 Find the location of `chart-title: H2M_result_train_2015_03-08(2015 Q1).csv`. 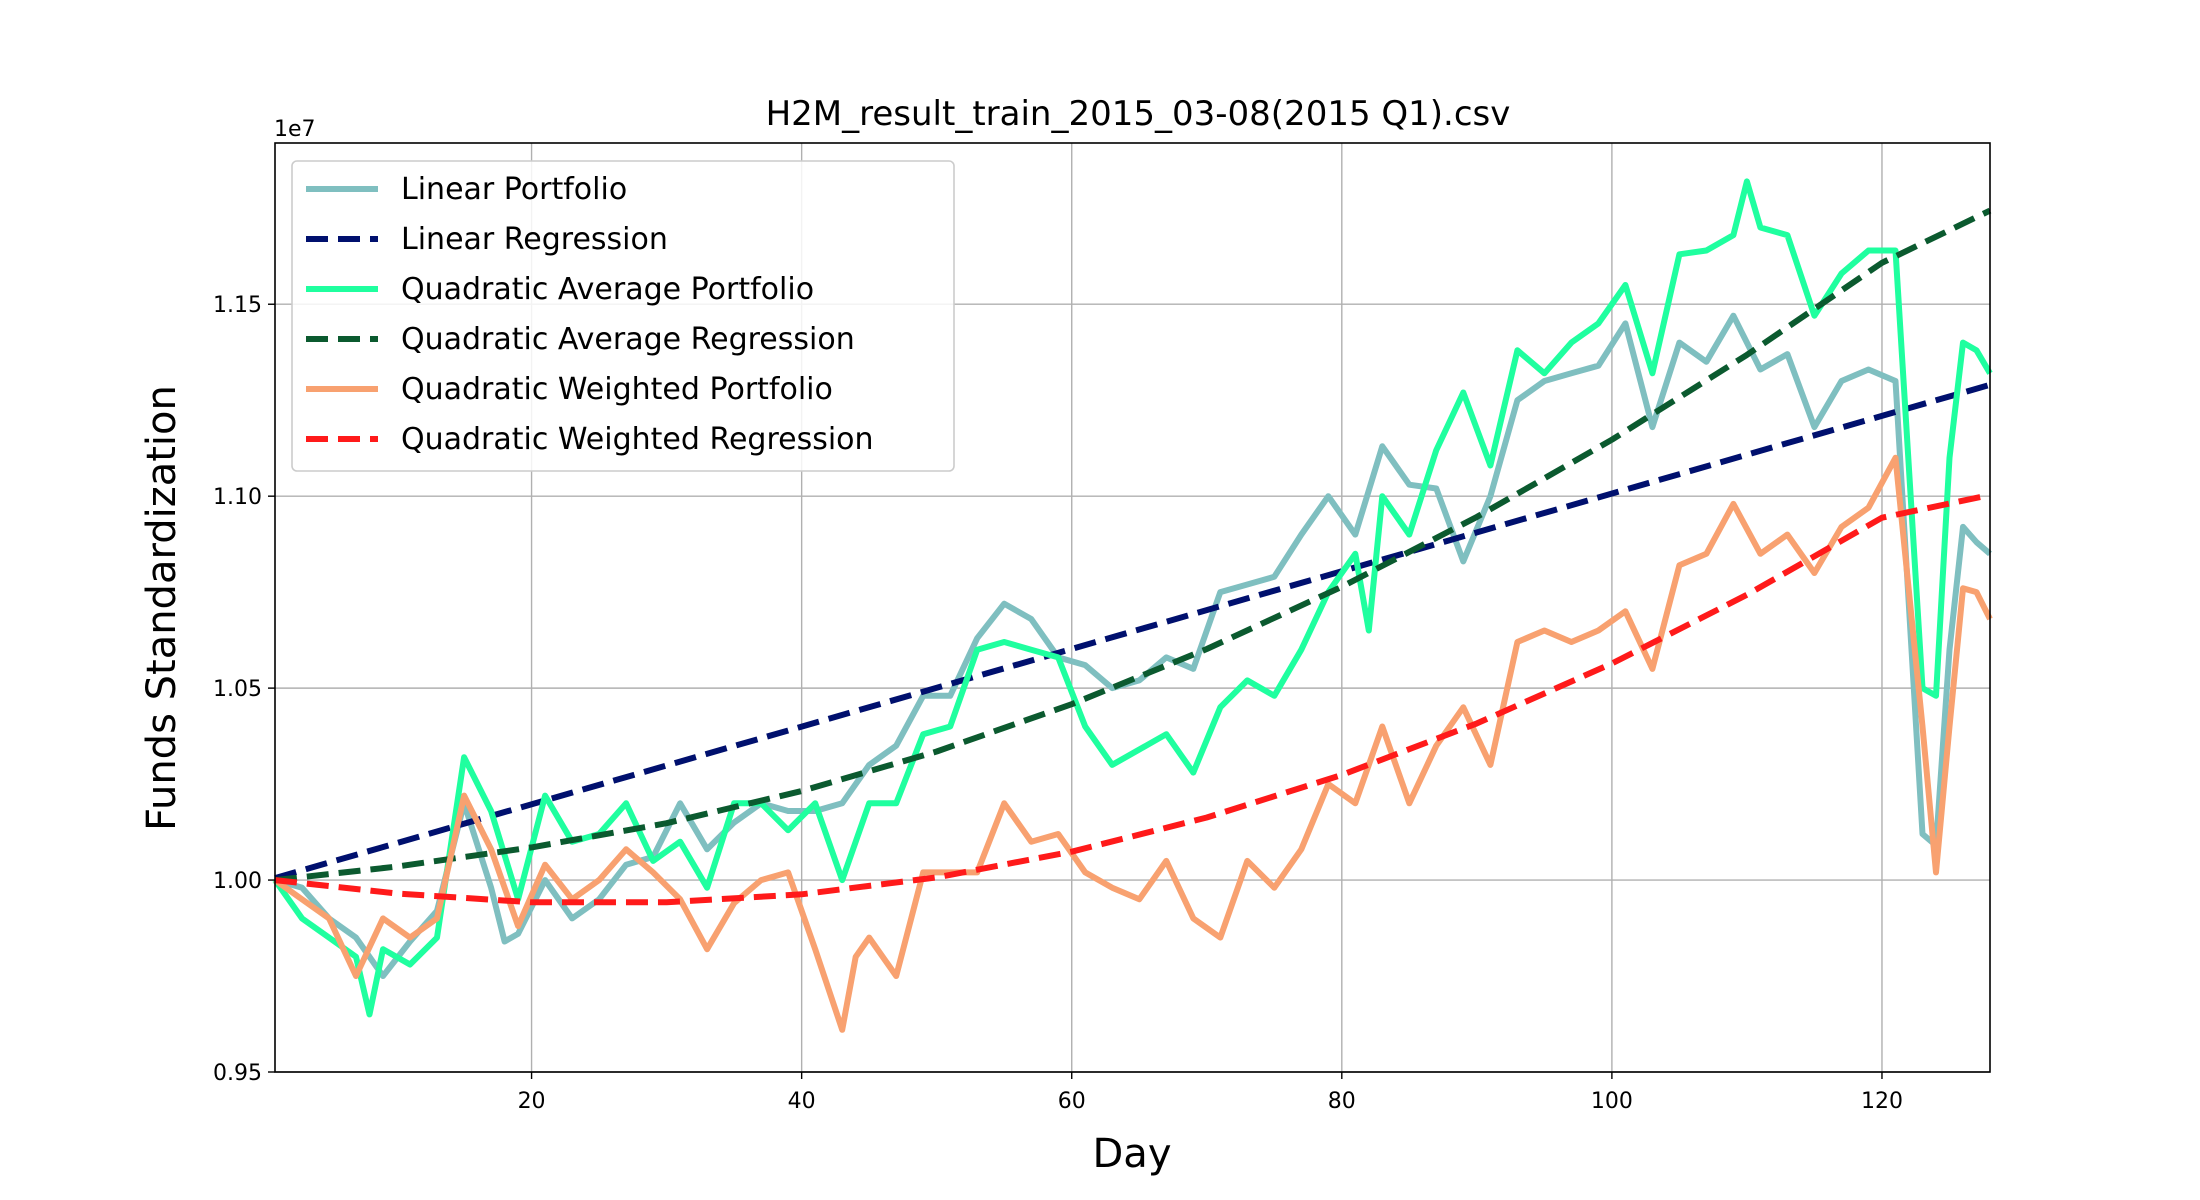

chart-title: H2M_result_train_2015_03-08(2015 Q1).csv is located at coordinates (1138, 114).